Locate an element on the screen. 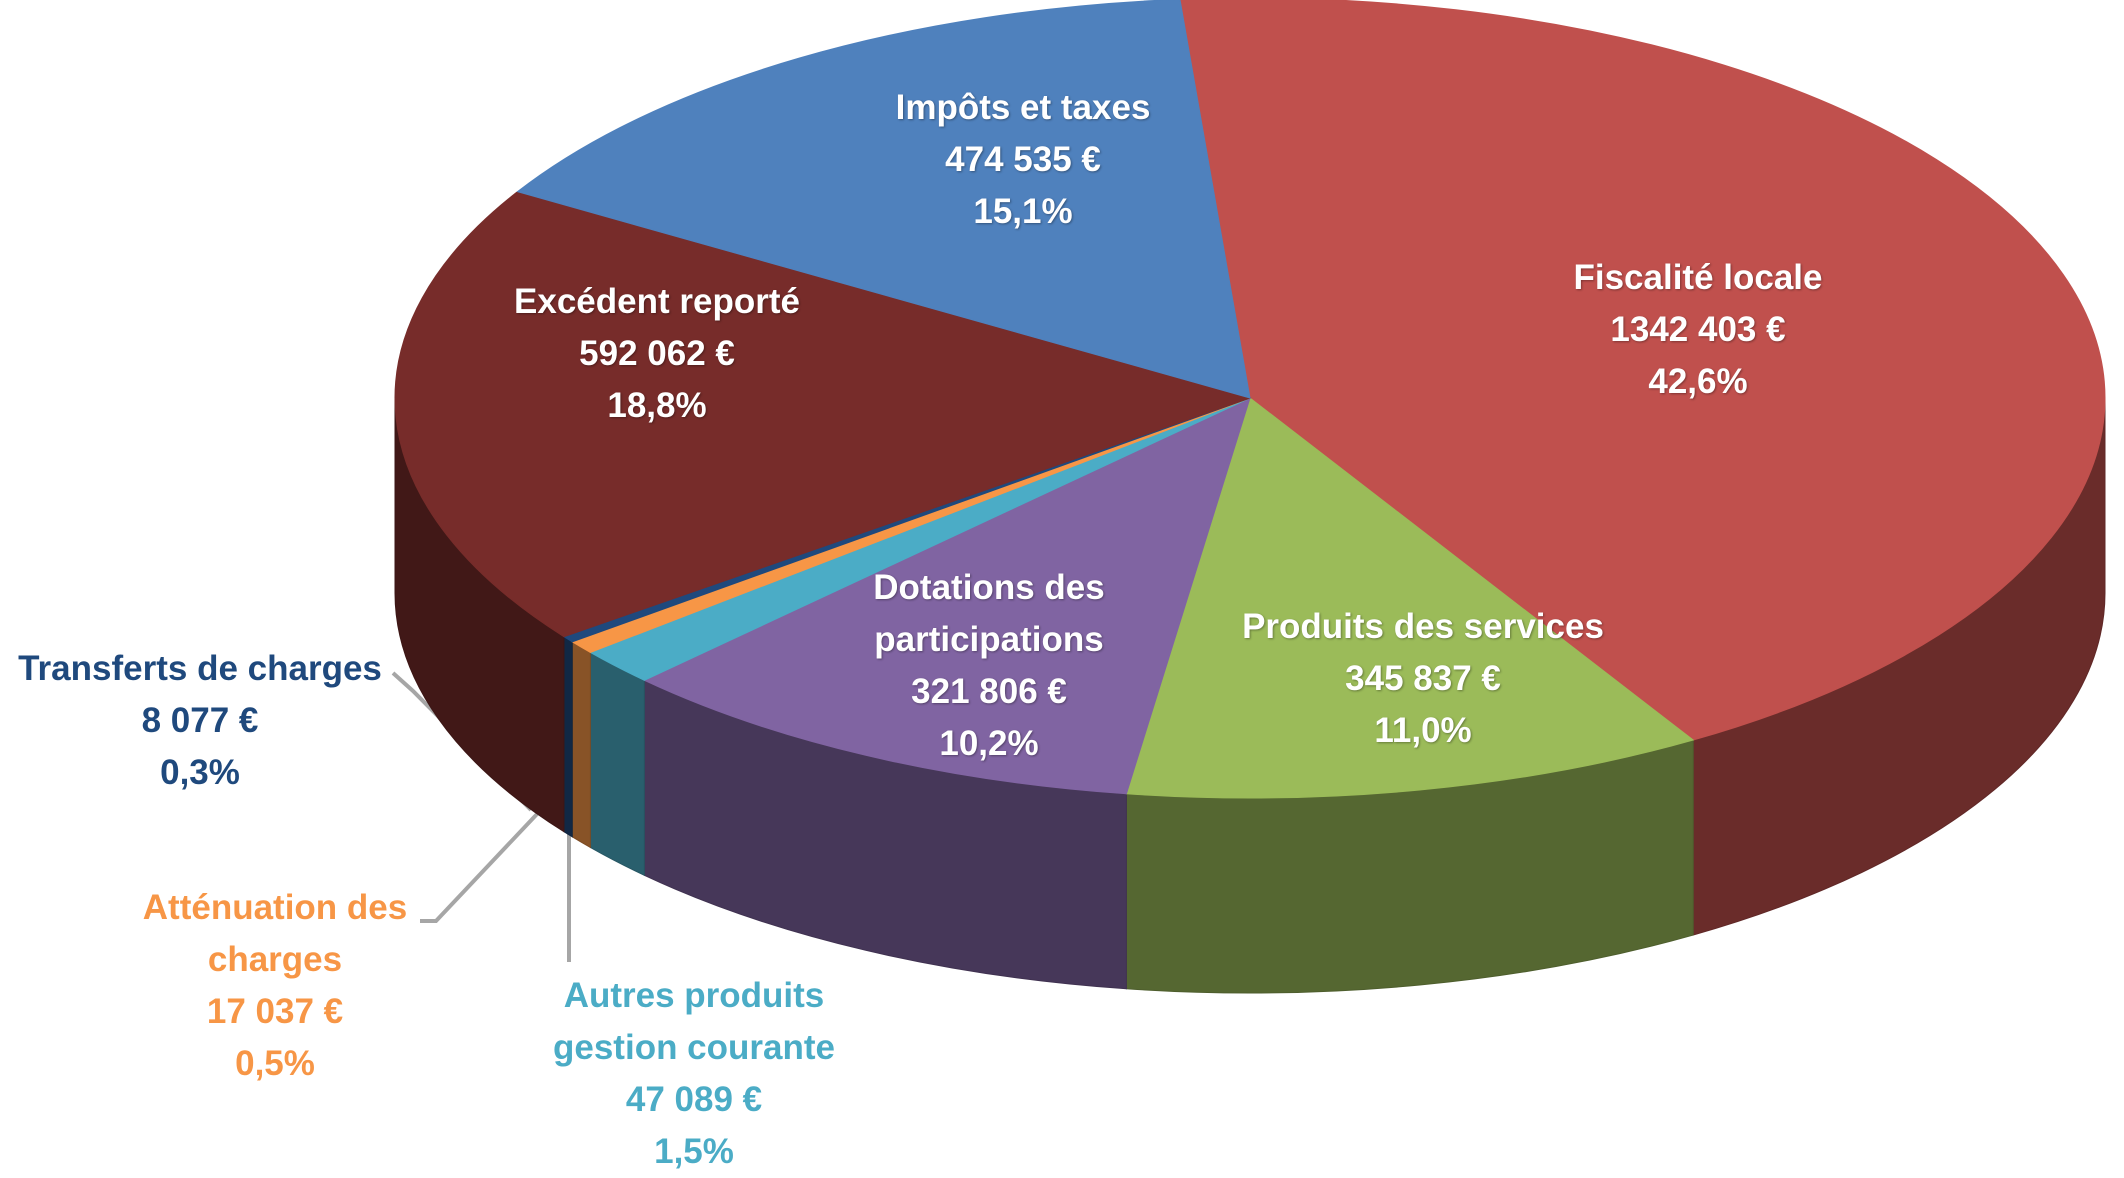 This screenshot has height=1178, width=2124. category-label: Atténuation des charges is located at coordinates (275, 933).